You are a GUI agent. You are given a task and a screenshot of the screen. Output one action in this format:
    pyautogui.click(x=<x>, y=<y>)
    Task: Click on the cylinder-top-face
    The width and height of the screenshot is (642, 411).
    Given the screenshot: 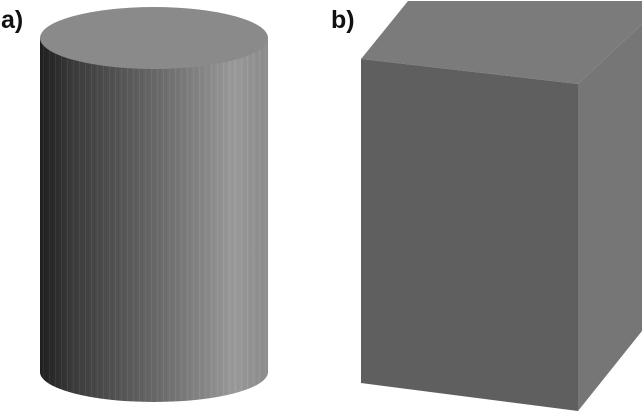 What is the action you would take?
    pyautogui.click(x=154, y=38)
    